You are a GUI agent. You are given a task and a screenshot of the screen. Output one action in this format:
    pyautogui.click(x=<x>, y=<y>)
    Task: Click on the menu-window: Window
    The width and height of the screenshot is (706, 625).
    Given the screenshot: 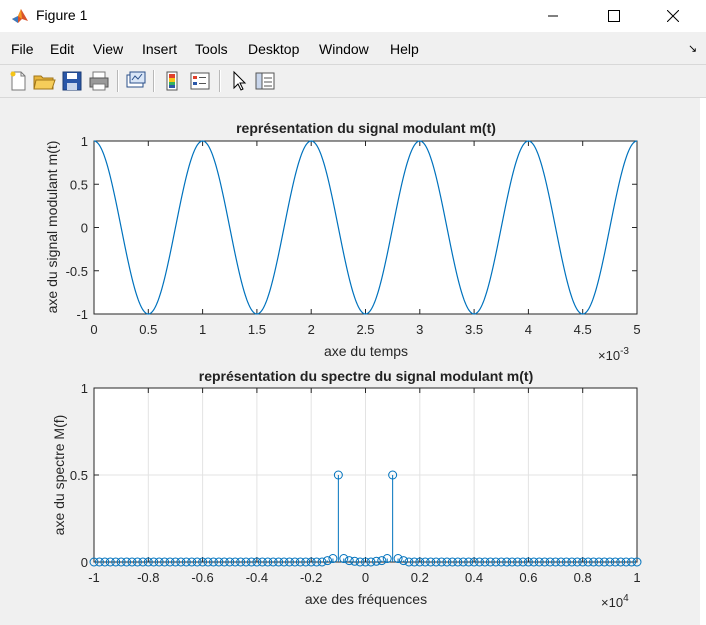 What is the action you would take?
    pyautogui.click(x=344, y=49)
    